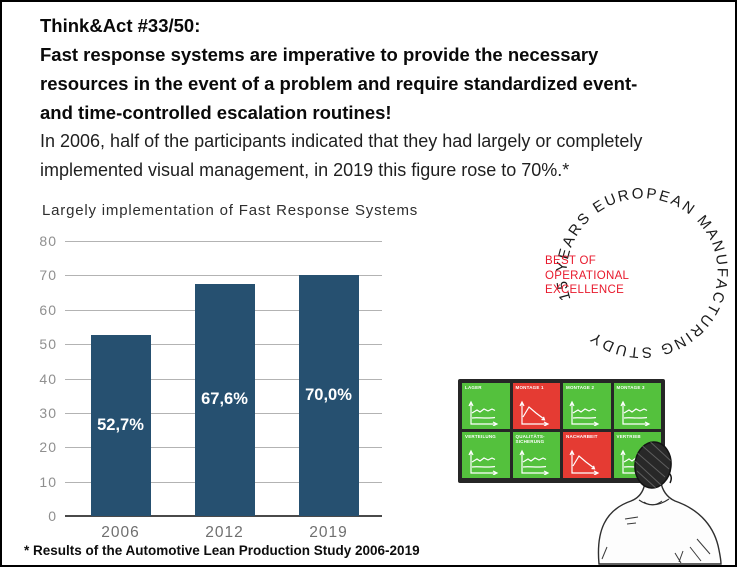 The height and width of the screenshot is (567, 737). What do you see at coordinates (630, 387) in the screenshot?
I see `tile-label: MONTAGE 3` at bounding box center [630, 387].